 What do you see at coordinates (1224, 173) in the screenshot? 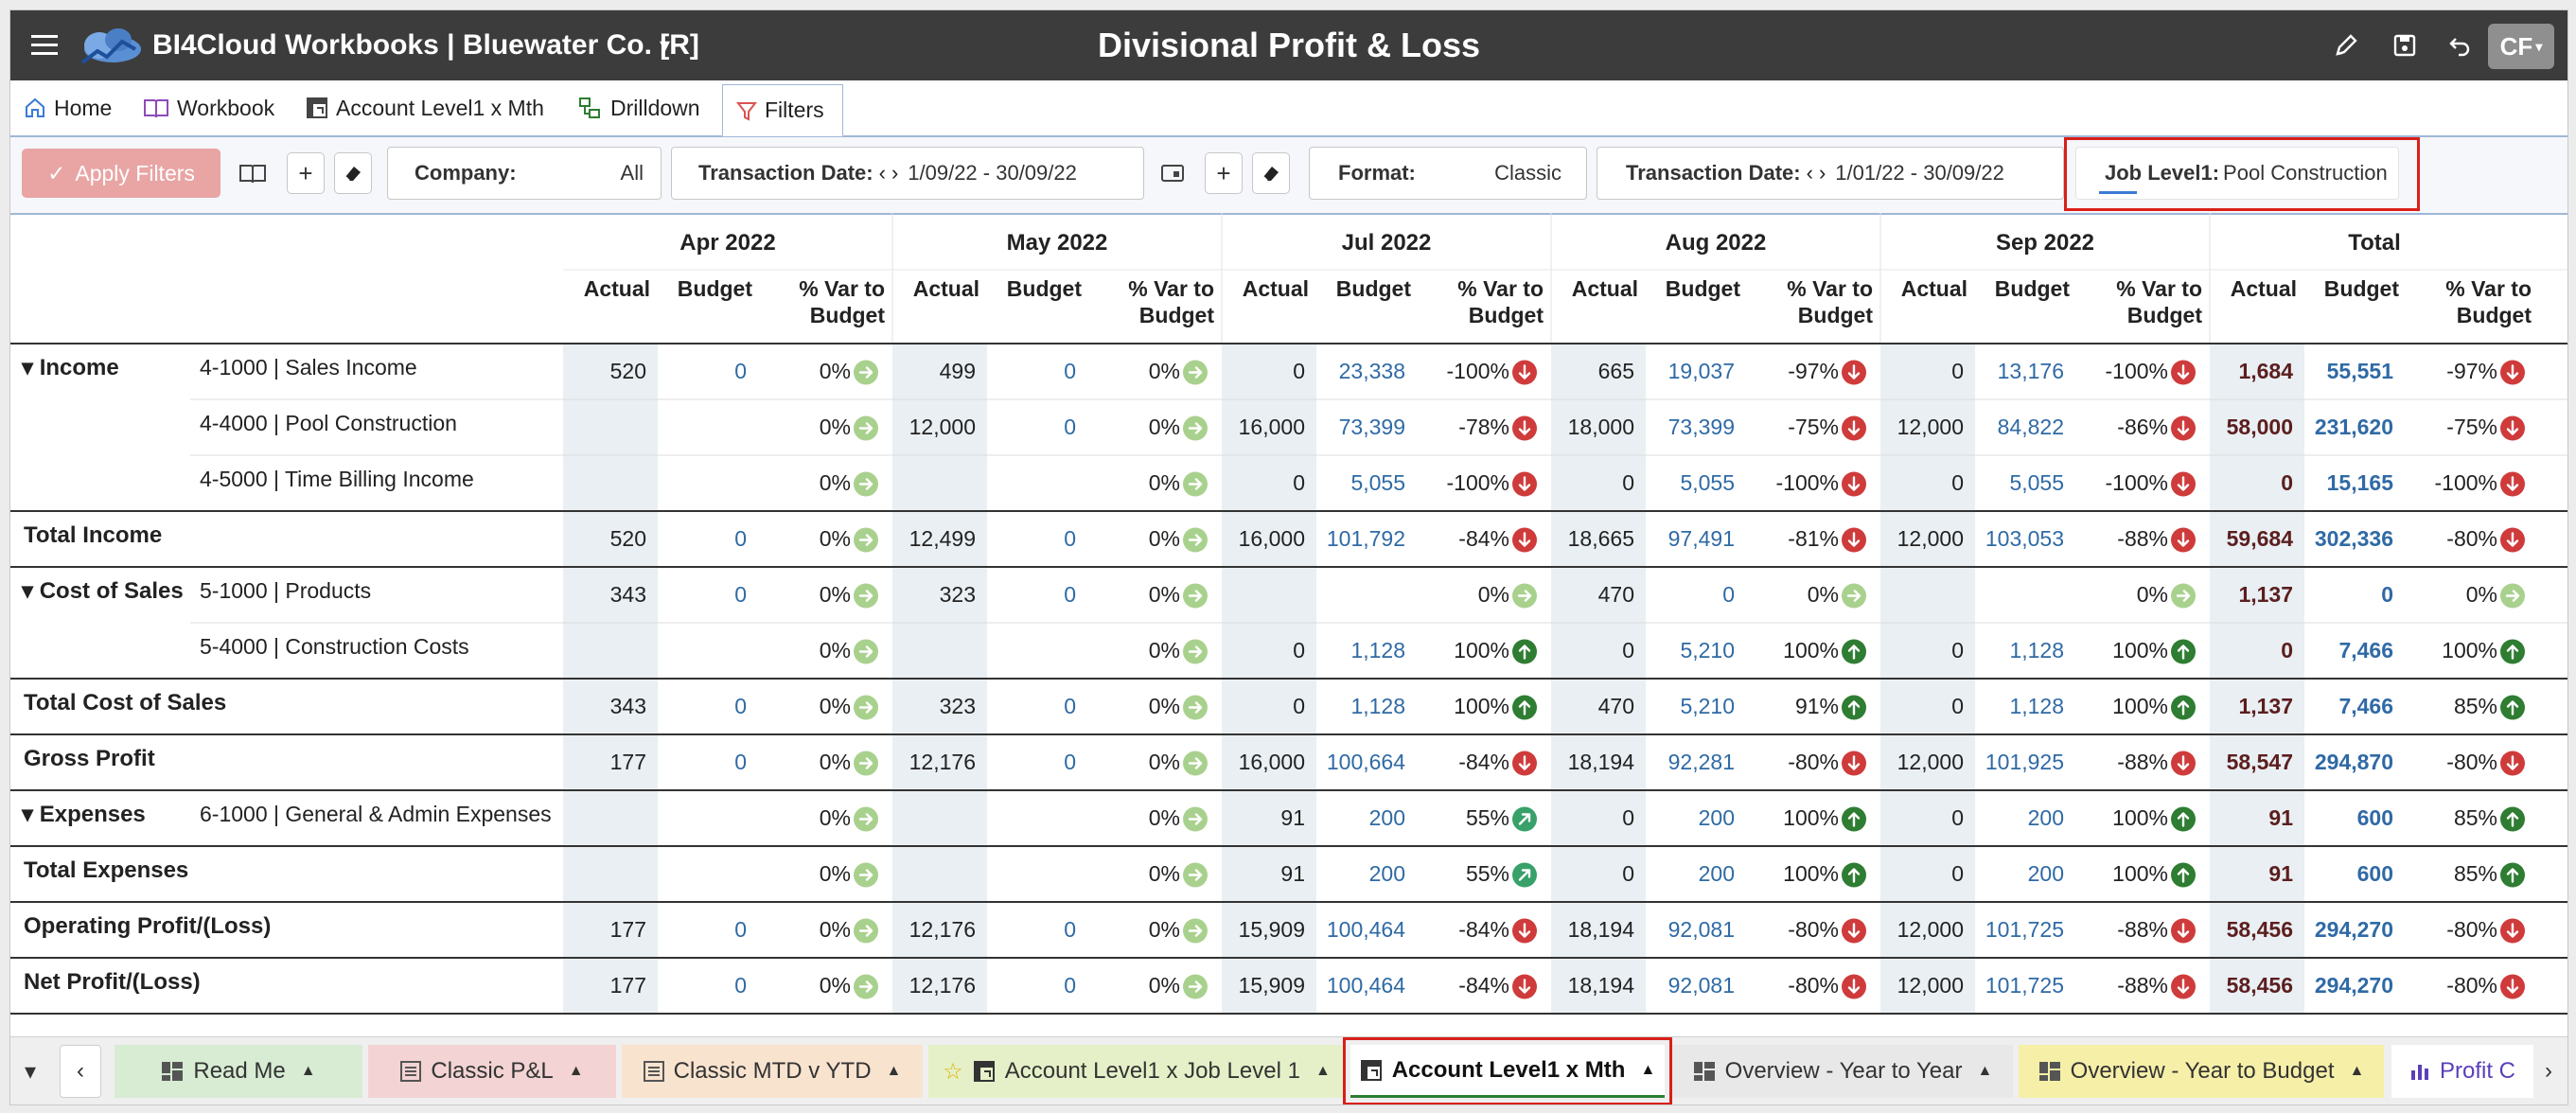
I see `add-filter-button-2: +` at bounding box center [1224, 173].